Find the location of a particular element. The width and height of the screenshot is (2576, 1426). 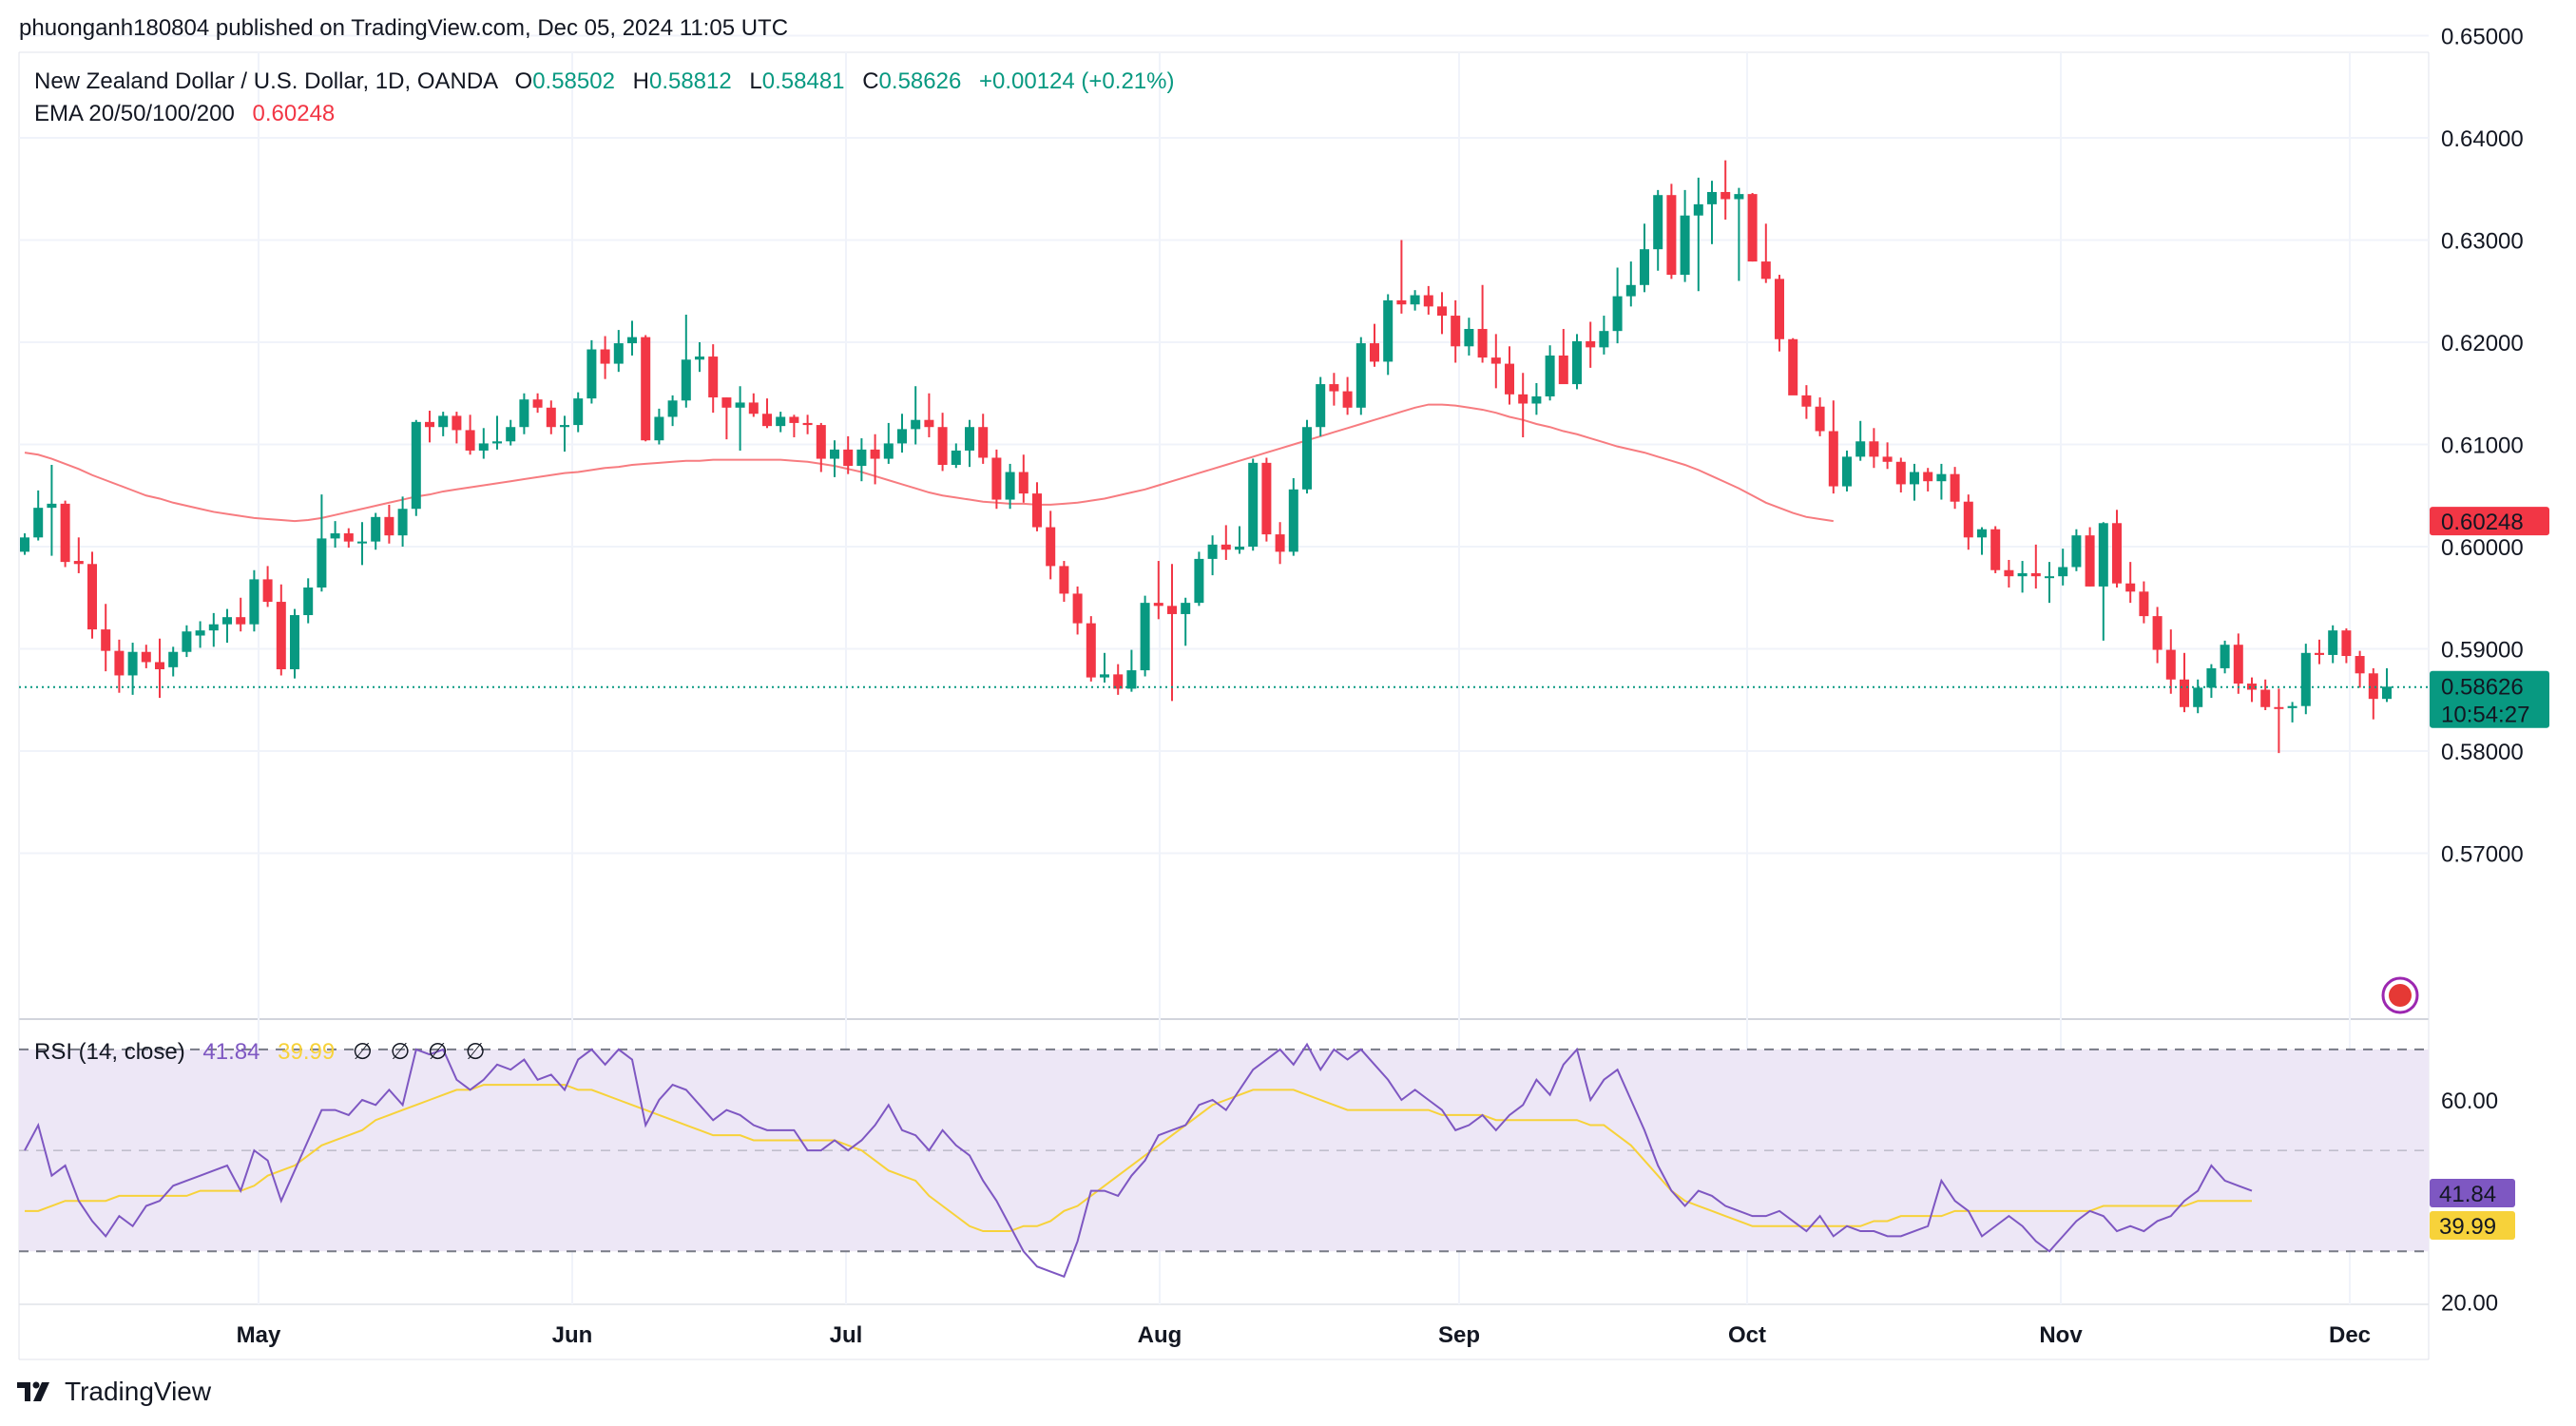

price-badge-text: 0.58626 is located at coordinates (2482, 688).